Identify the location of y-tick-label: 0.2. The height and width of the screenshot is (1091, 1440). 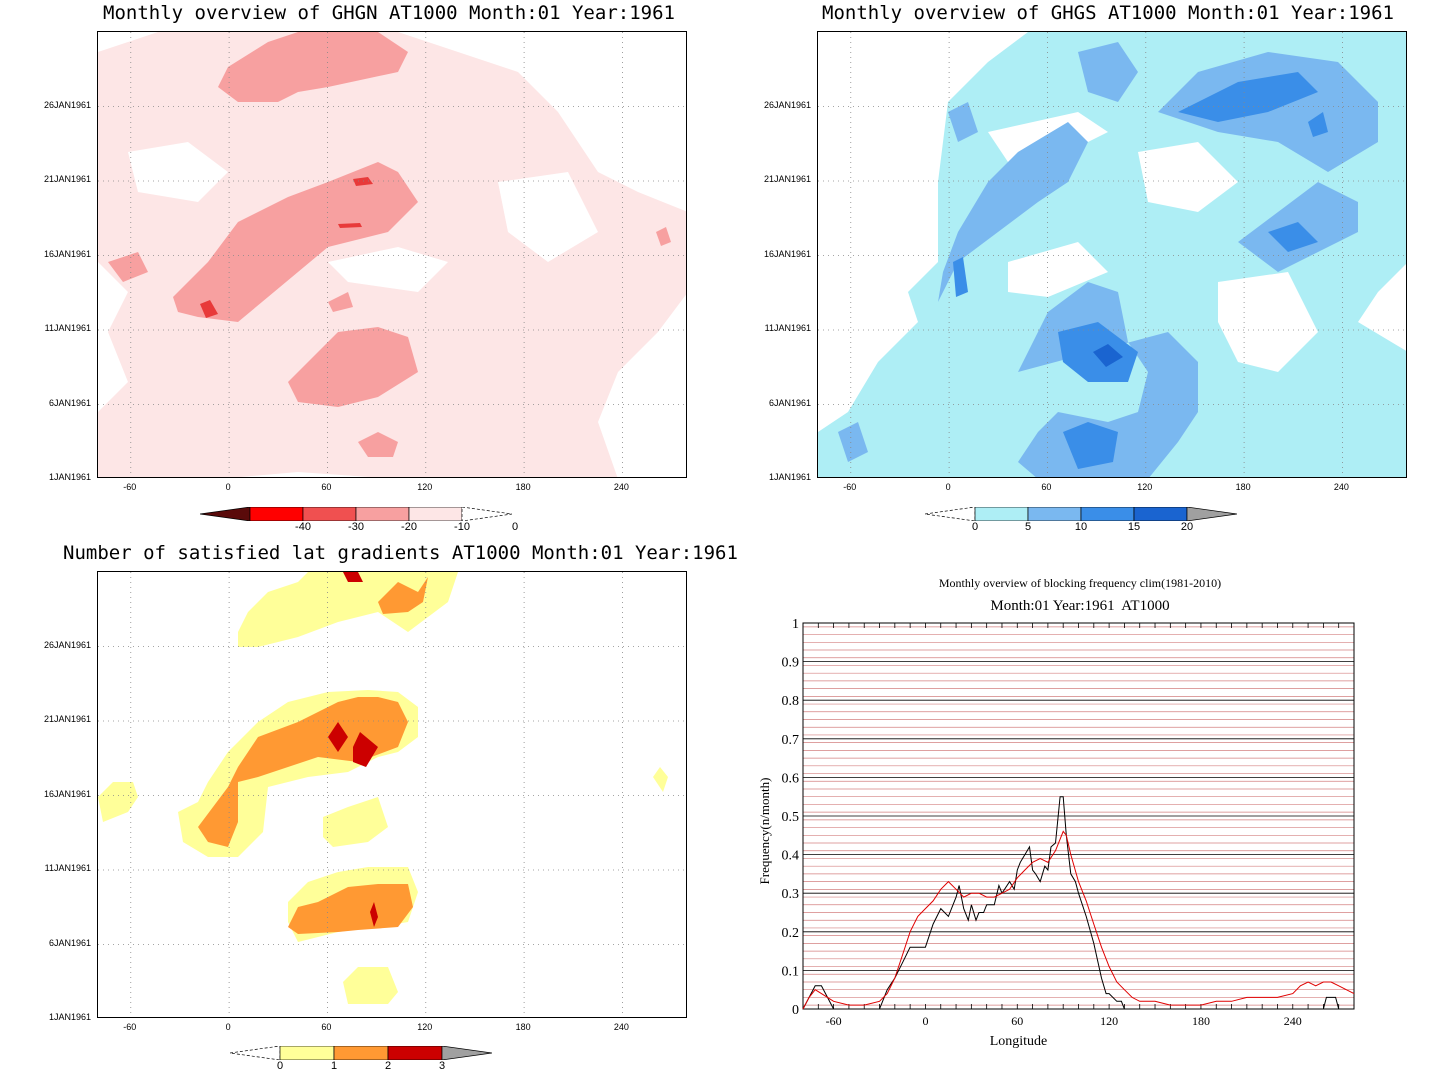
(791, 933).